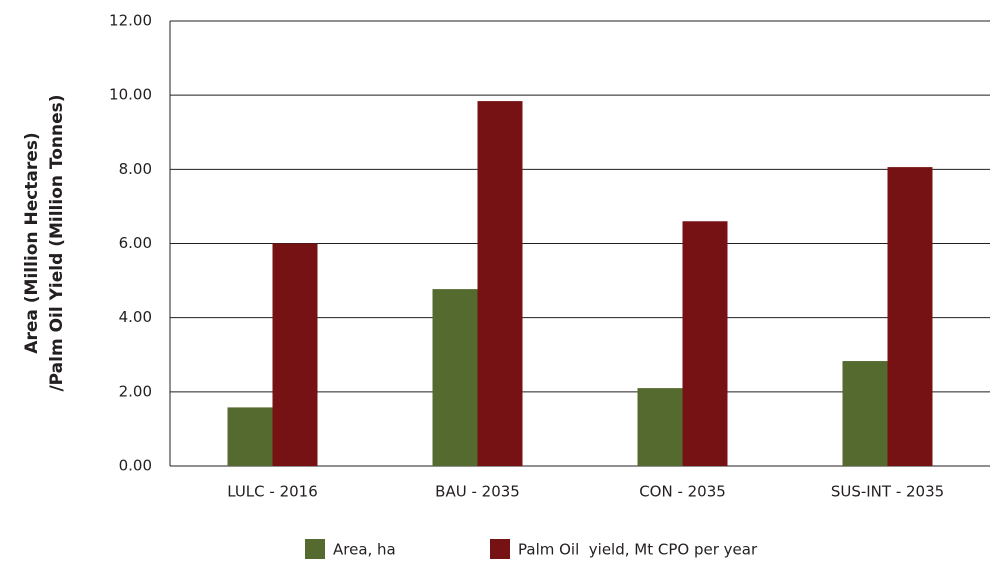 The height and width of the screenshot is (563, 999). Describe the element at coordinates (130, 95) in the screenshot. I see `y-tick-label: 10.00` at that location.